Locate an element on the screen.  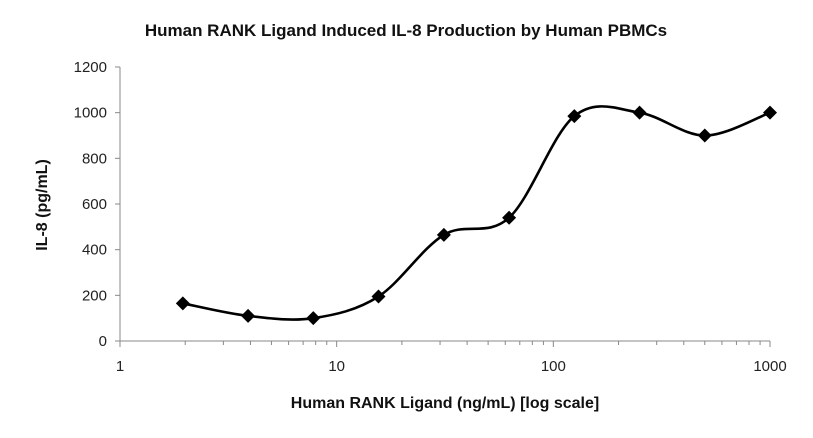
y-ticks: 0 200 400 600 800 1000 1200 is located at coordinates (97, 204).